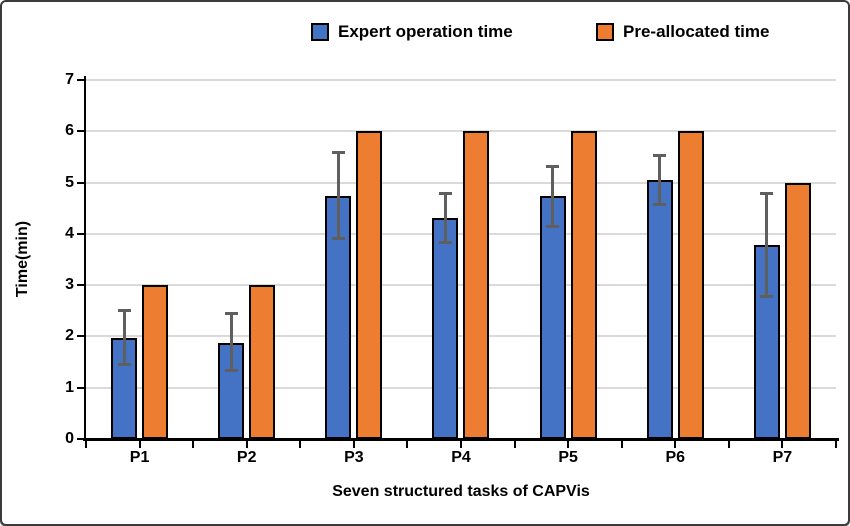  Describe the element at coordinates (69, 387) in the screenshot. I see `y-axis-tick-label: 1` at that location.